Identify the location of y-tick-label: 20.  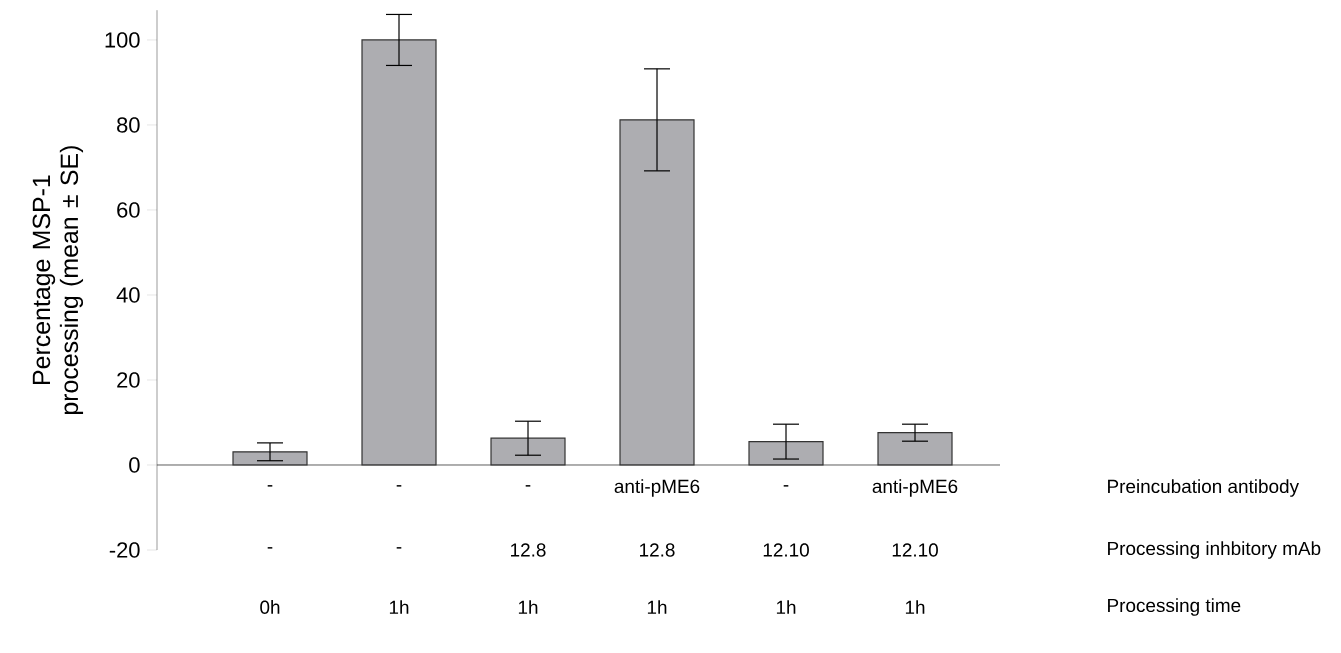
(128, 380).